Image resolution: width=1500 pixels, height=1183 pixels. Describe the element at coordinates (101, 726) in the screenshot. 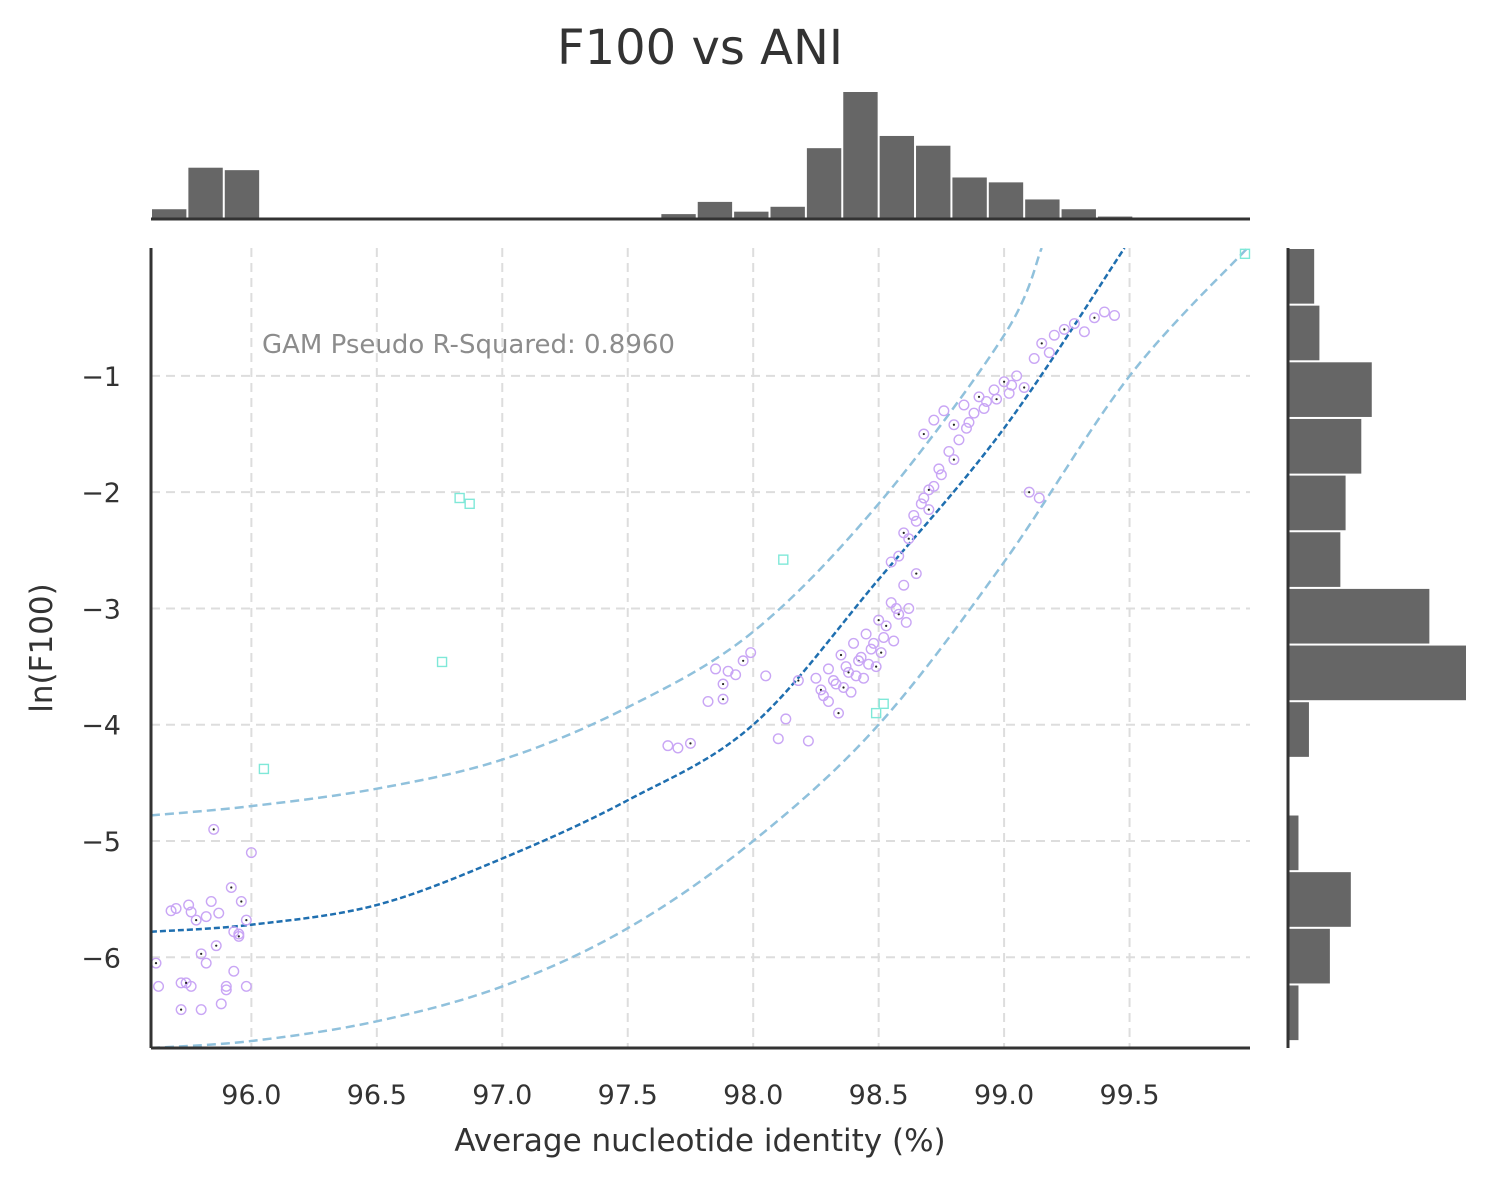

I see `y-tick-label: −4` at that location.